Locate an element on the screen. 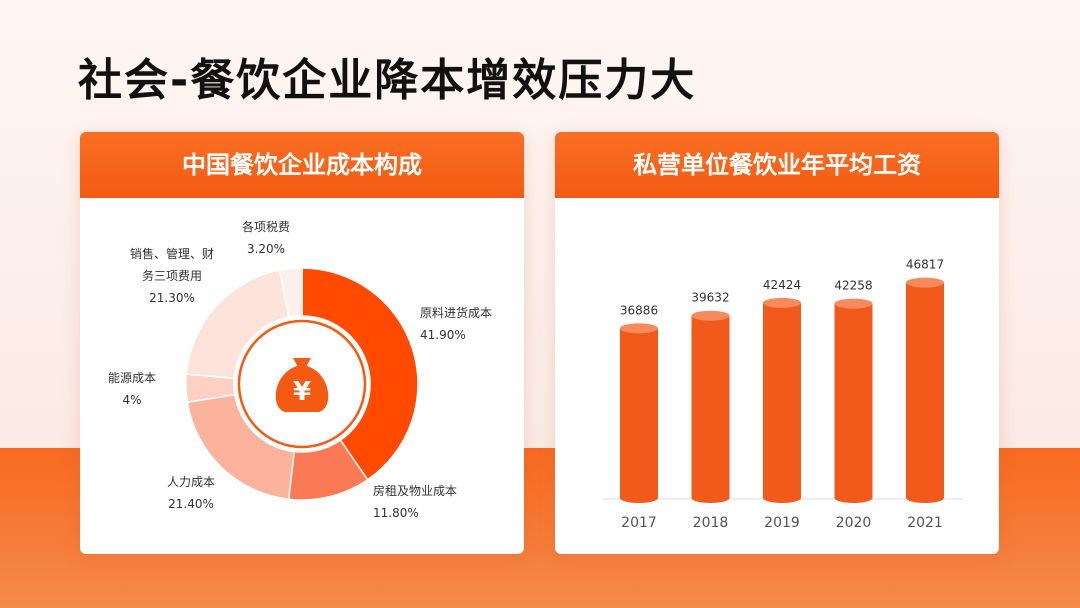  pie-slice-value: 4% is located at coordinates (131, 400).